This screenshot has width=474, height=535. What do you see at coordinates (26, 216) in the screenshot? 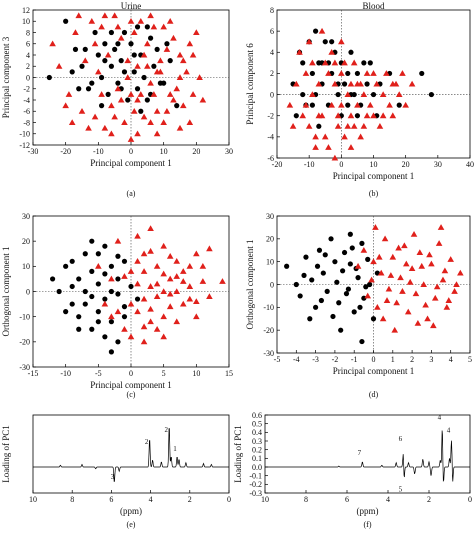
I see `y-tick-label: 30` at bounding box center [26, 216].